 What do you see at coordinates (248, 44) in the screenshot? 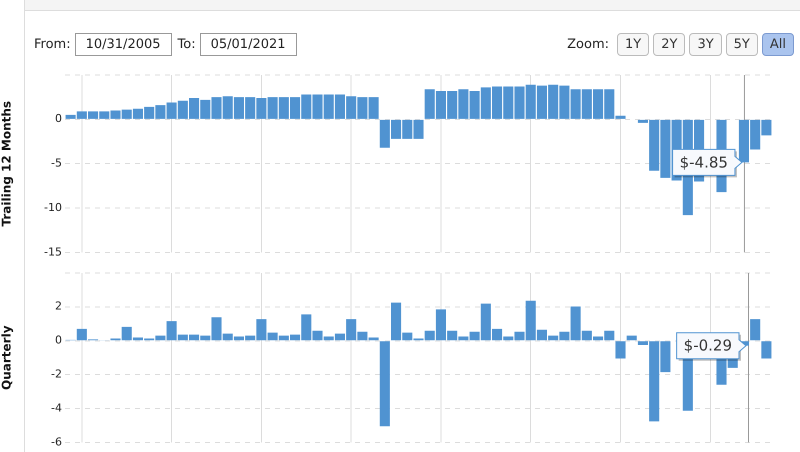
I see `text: 05/01/2021` at bounding box center [248, 44].